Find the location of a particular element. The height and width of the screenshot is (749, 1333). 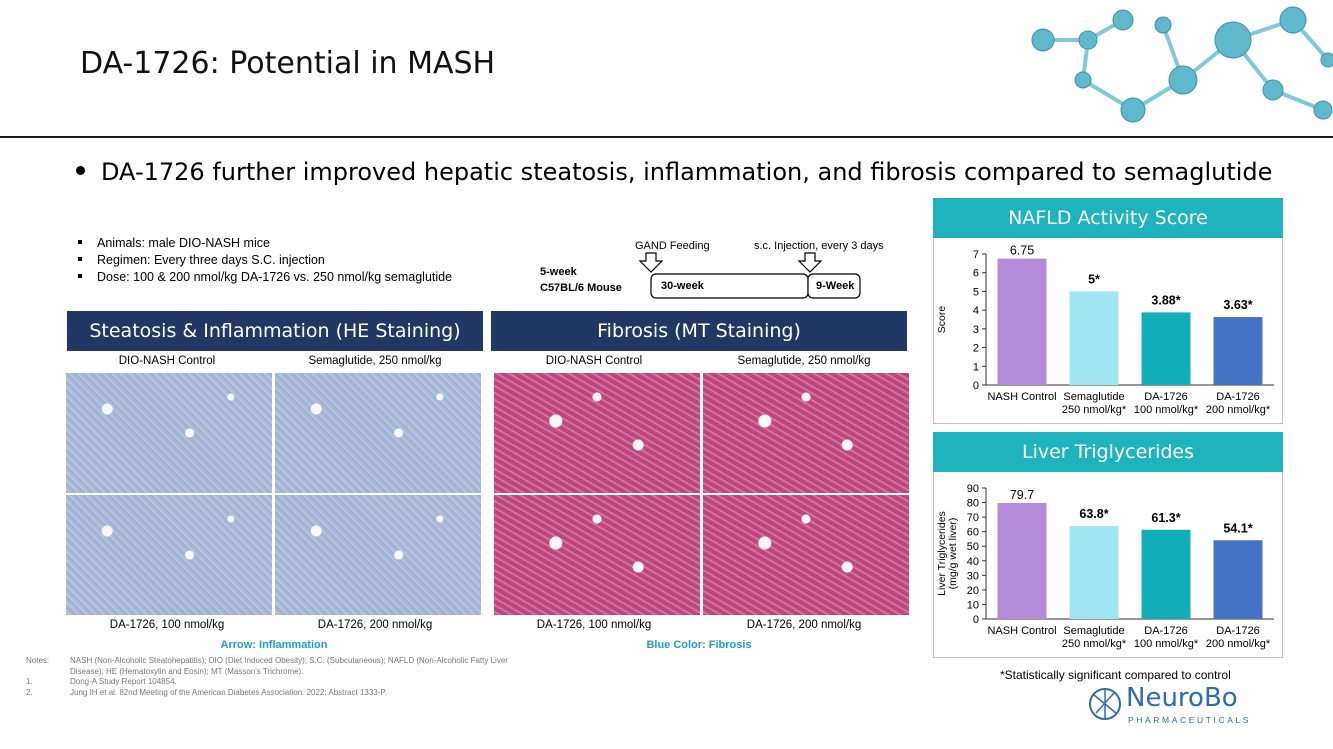

study-item-animals: Animals: male DIO-NASH mice is located at coordinates (265, 243).